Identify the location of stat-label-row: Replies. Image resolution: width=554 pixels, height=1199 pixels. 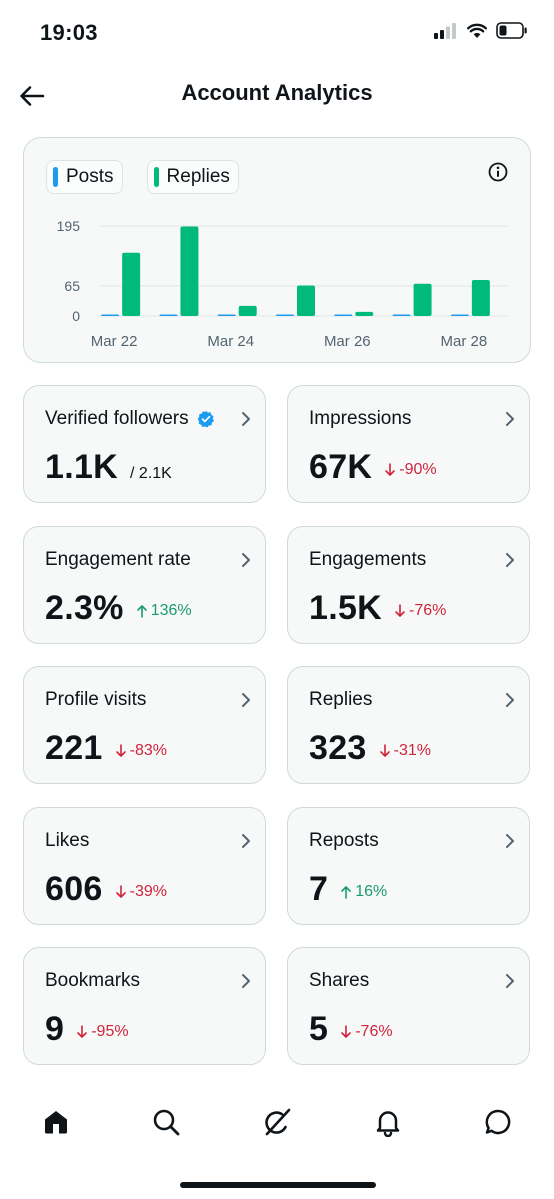
(340, 700).